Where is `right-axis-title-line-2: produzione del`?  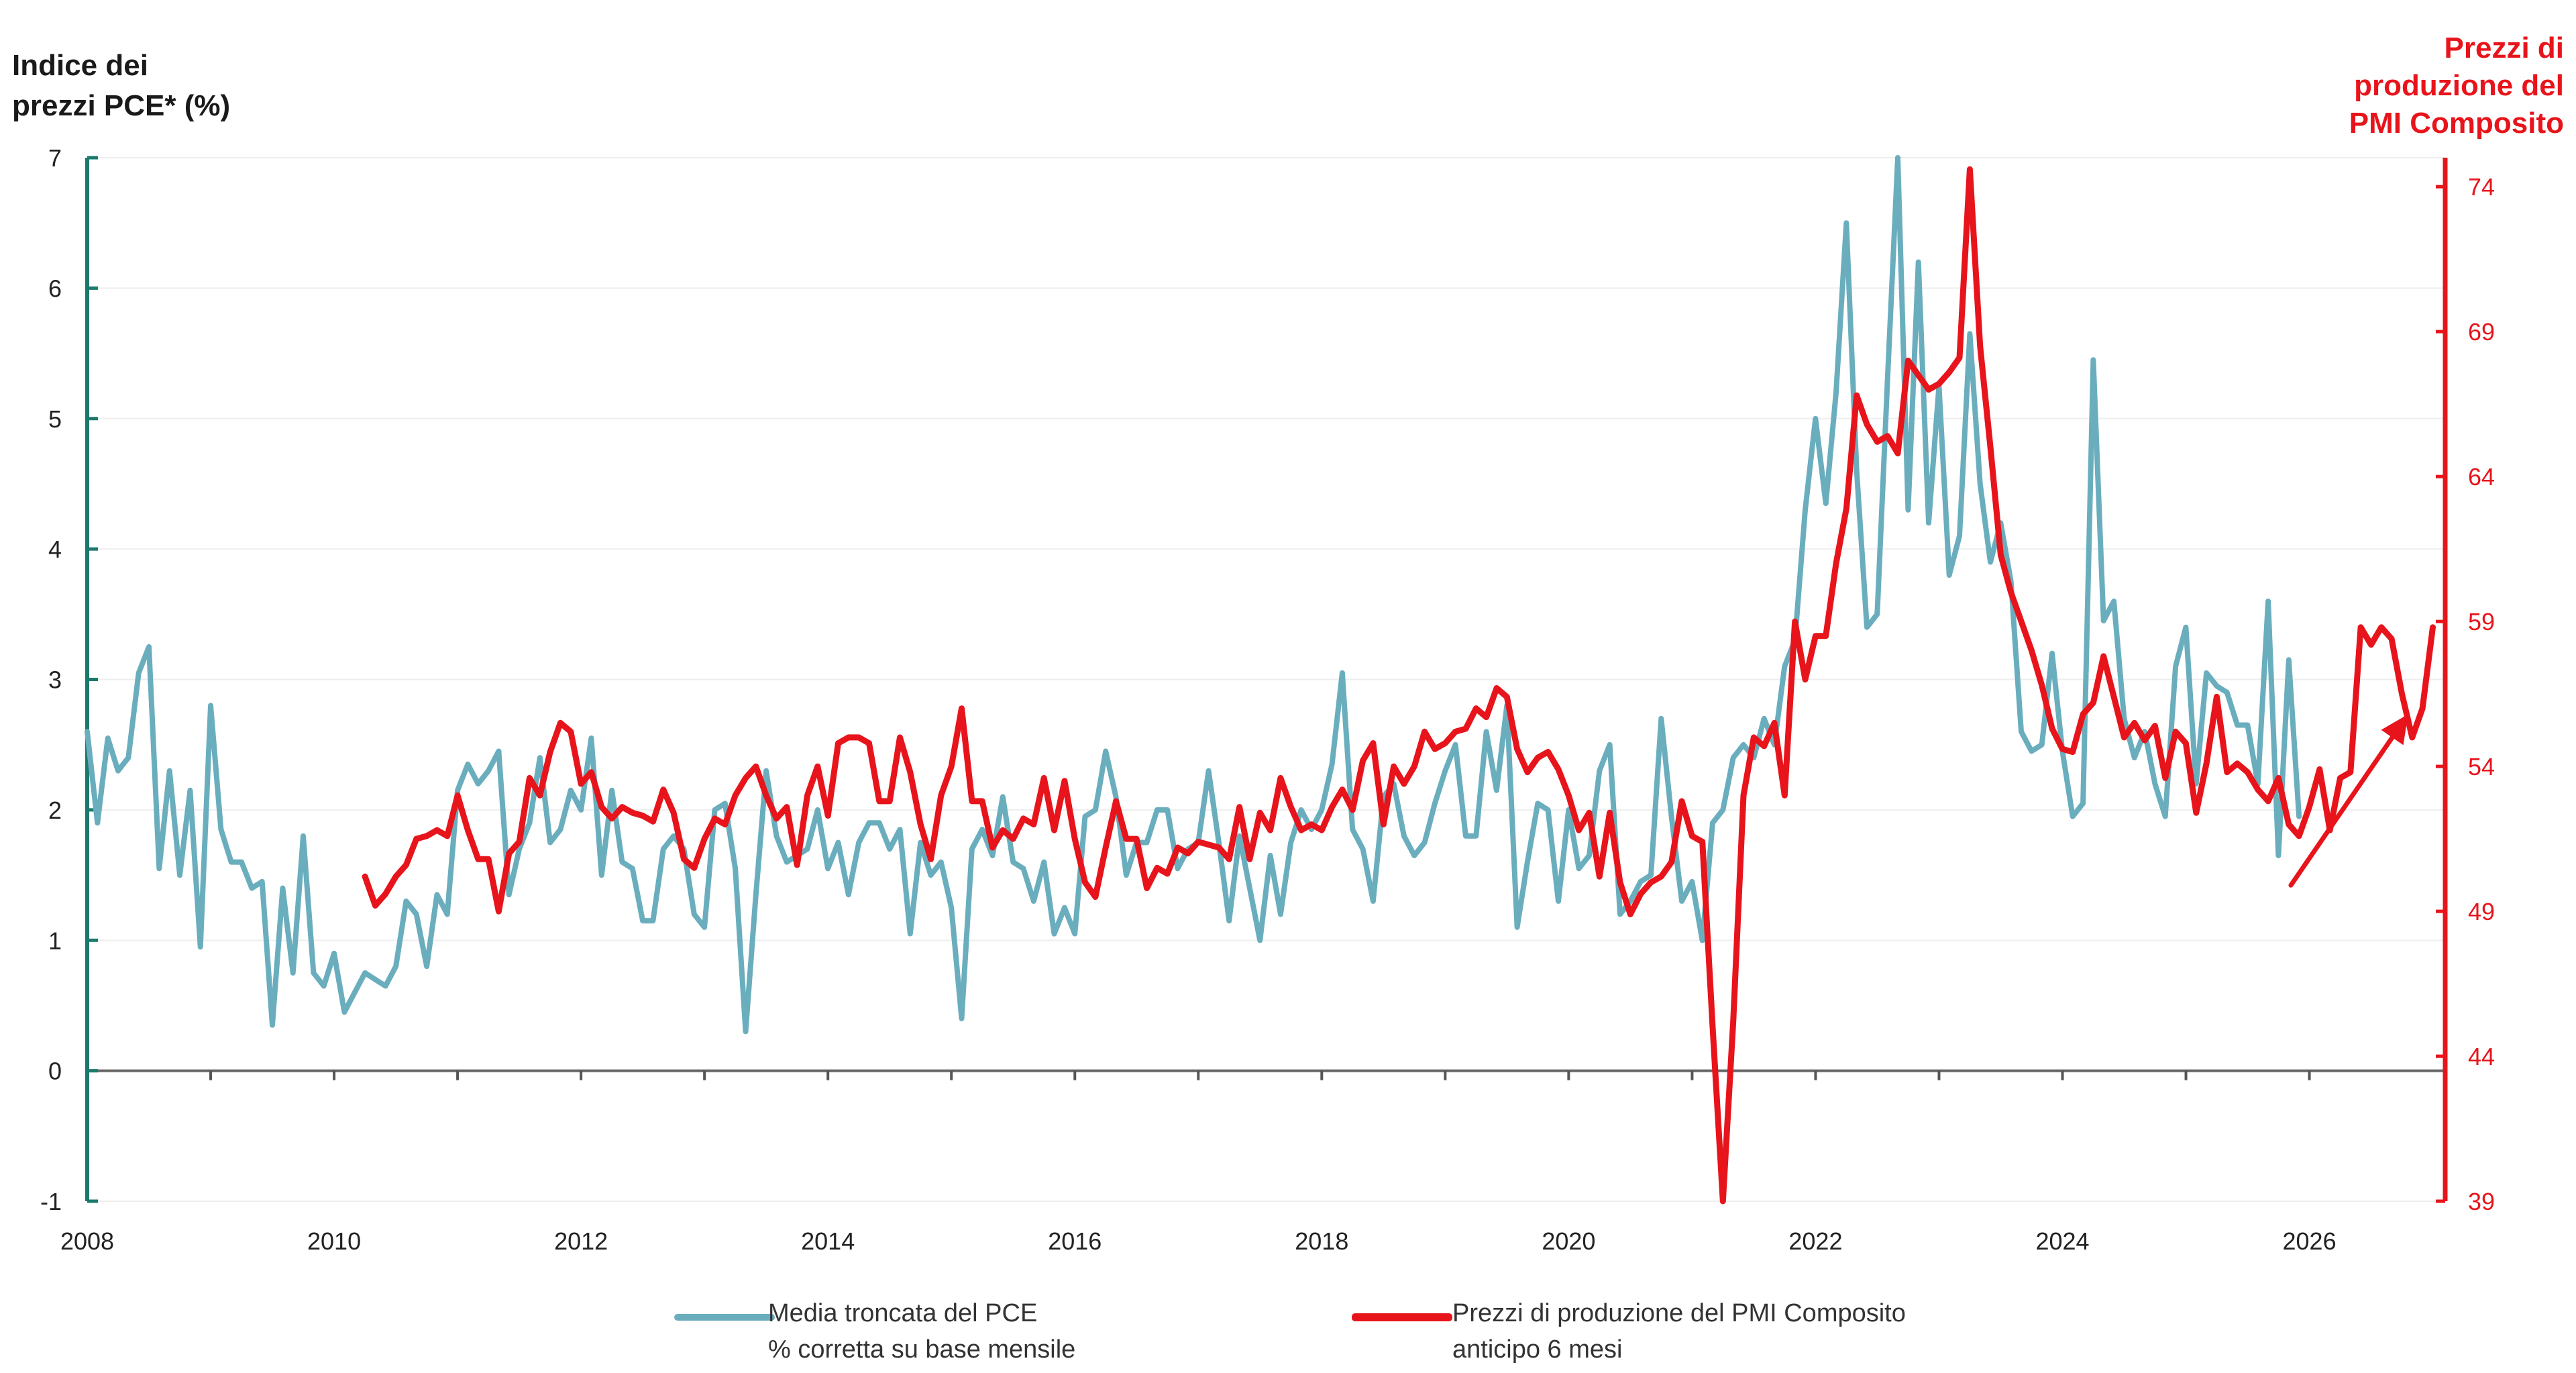 right-axis-title-line-2: produzione del is located at coordinates (2459, 85).